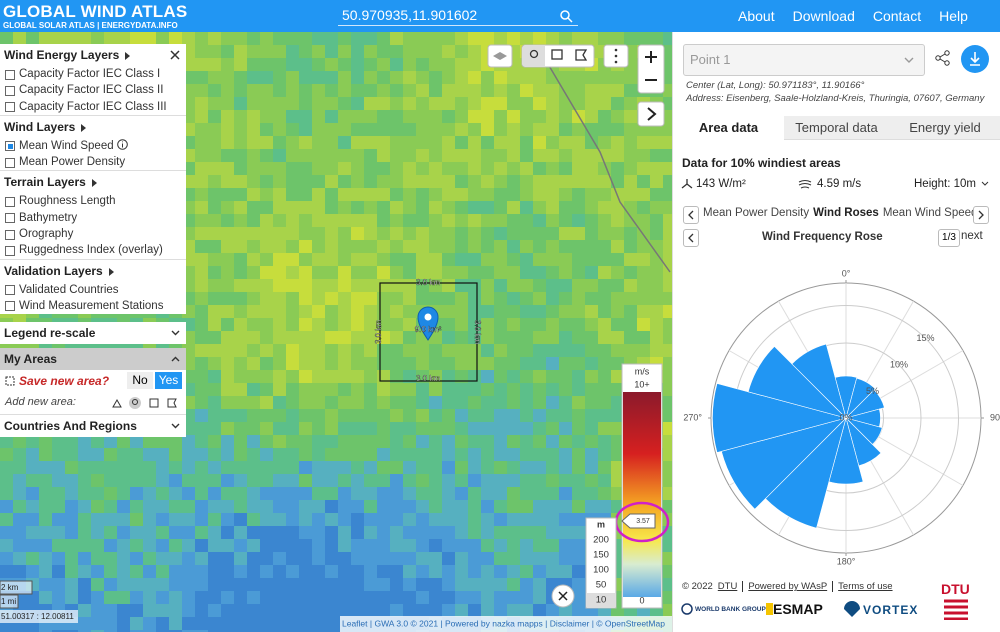  I want to click on carousel-item: Mean Wind Speed, so click(930, 213).